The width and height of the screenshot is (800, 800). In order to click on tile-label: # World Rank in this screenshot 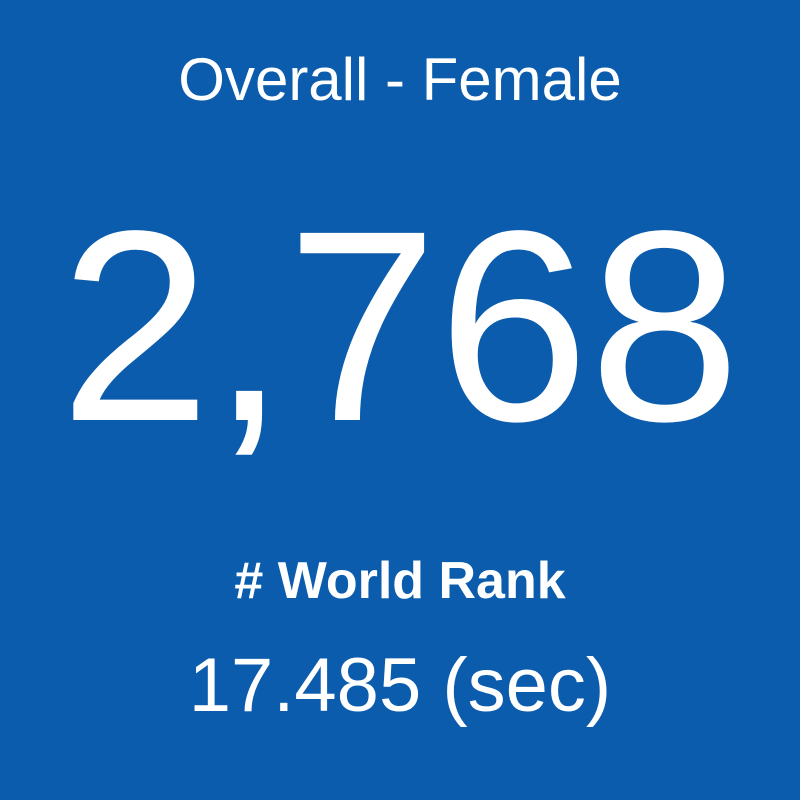, I will do `click(400, 581)`.